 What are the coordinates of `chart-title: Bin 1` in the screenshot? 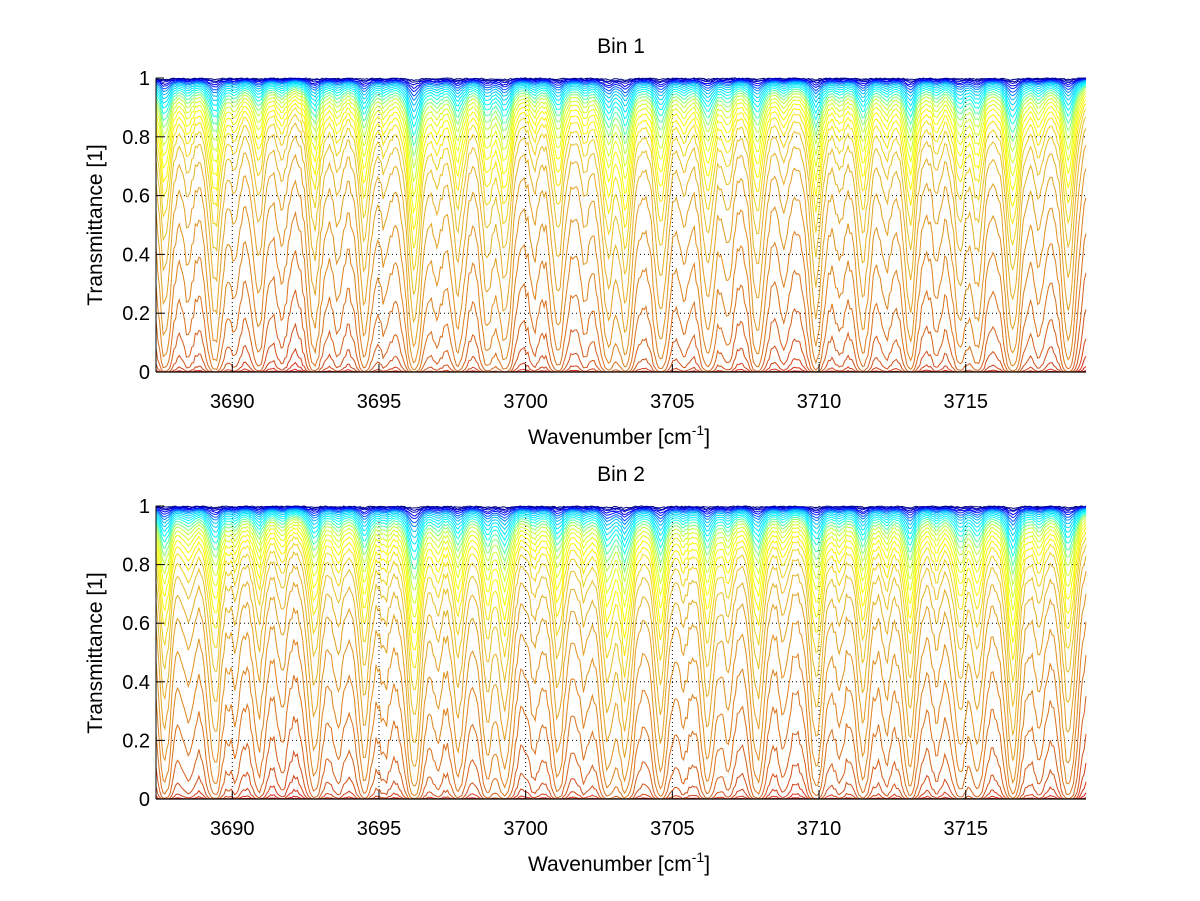 It's located at (621, 46).